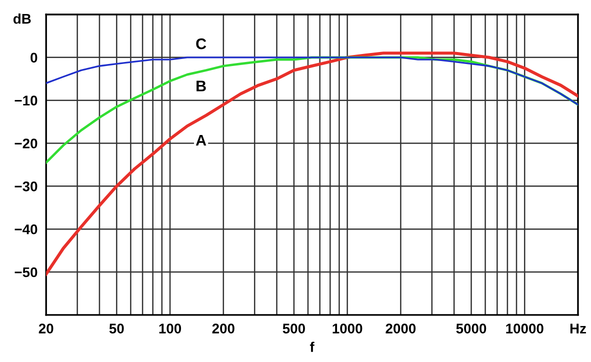  Describe the element at coordinates (201, 44) in the screenshot. I see `series-label: C` at that location.